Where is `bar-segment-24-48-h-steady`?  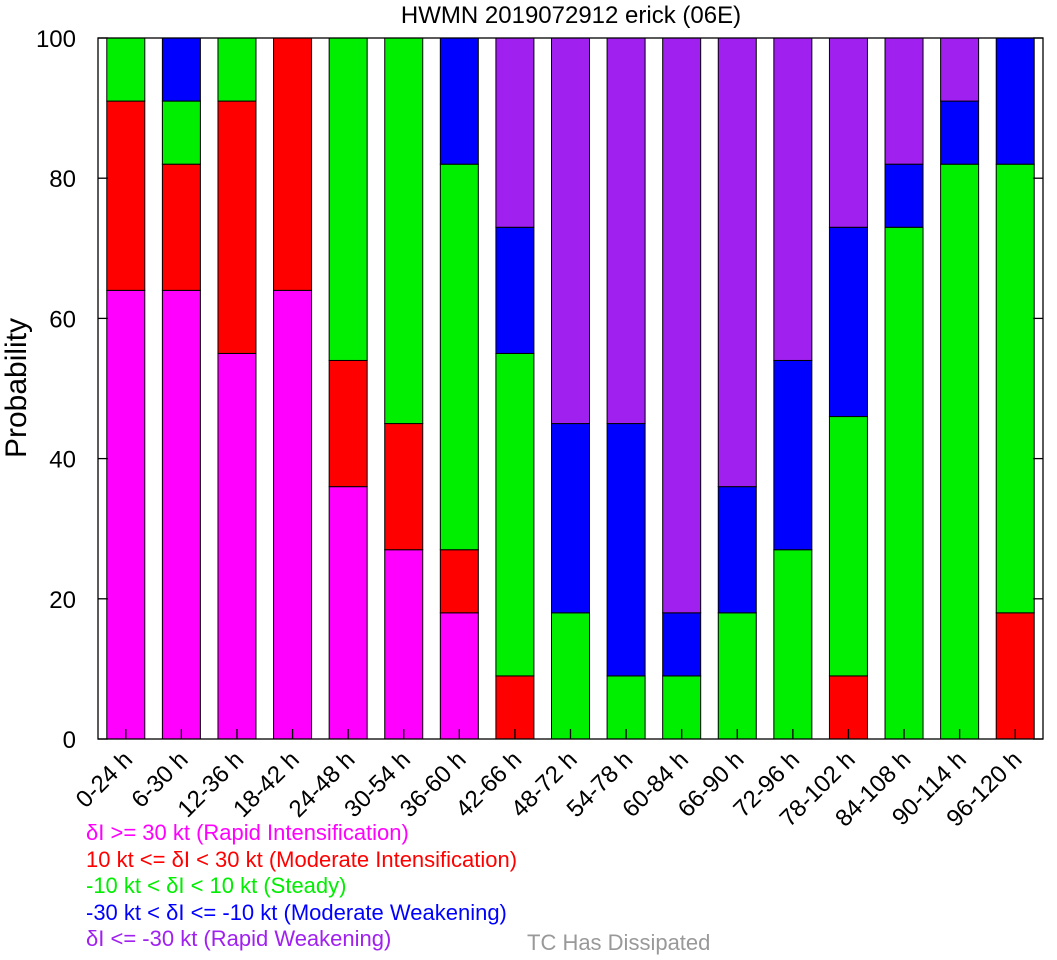
bar-segment-24-48-h-steady is located at coordinates (348, 199).